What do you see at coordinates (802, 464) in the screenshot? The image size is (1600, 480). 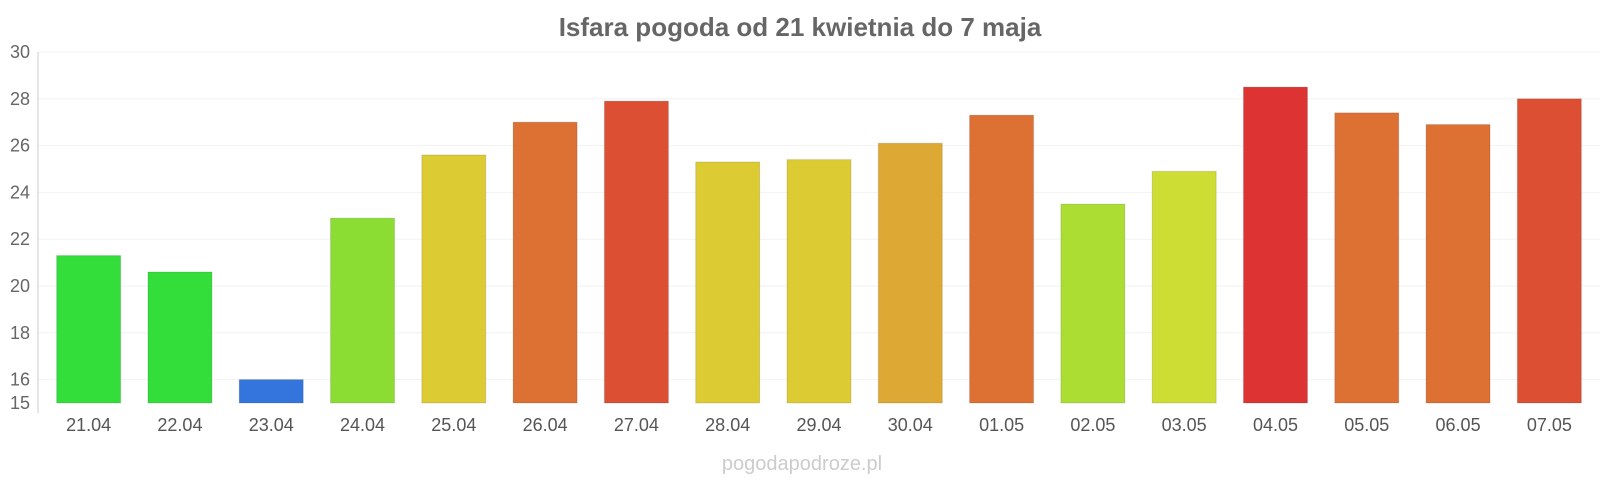 I see `source-watermark: pogodapodroze.pl` at bounding box center [802, 464].